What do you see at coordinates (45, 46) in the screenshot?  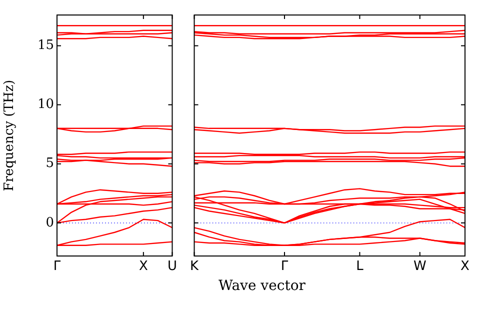 I see `y-tick-label: 15` at bounding box center [45, 46].